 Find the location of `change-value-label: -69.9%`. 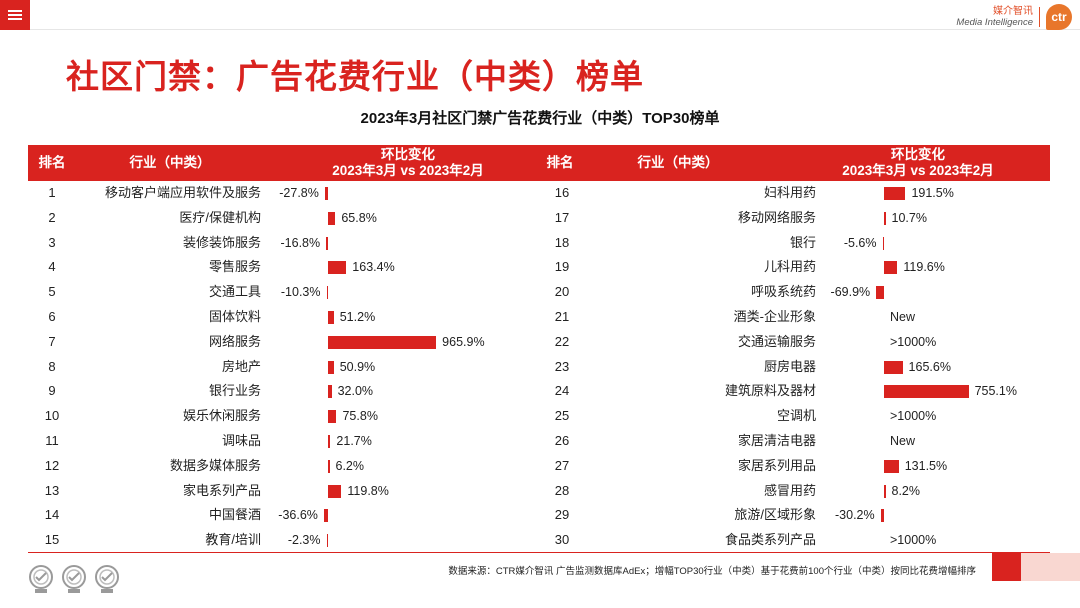

change-value-label: -69.9% is located at coordinates (850, 292).